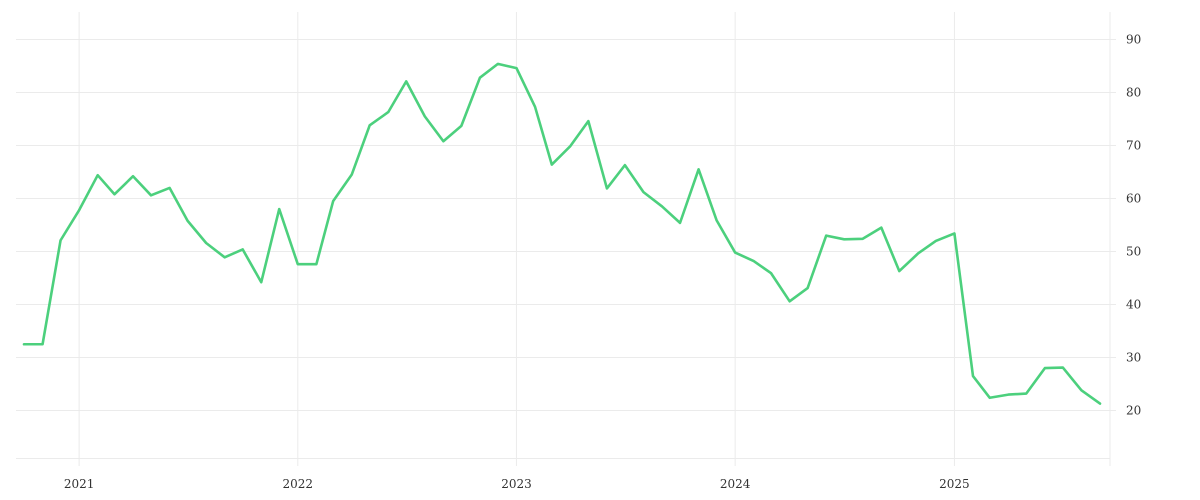  I want to click on x-tick-label: 2022, so click(298, 484).